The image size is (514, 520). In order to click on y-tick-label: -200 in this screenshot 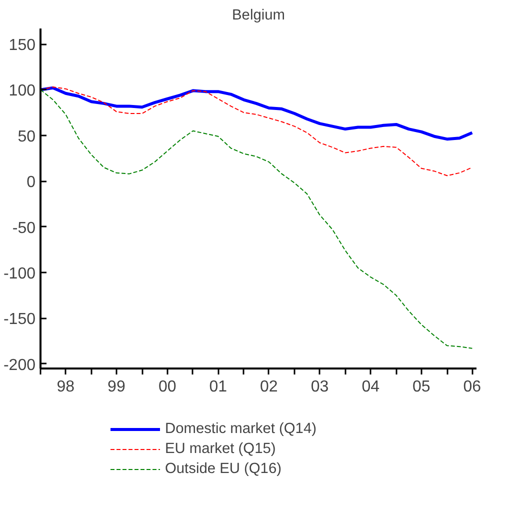, I will do `click(19, 365)`.